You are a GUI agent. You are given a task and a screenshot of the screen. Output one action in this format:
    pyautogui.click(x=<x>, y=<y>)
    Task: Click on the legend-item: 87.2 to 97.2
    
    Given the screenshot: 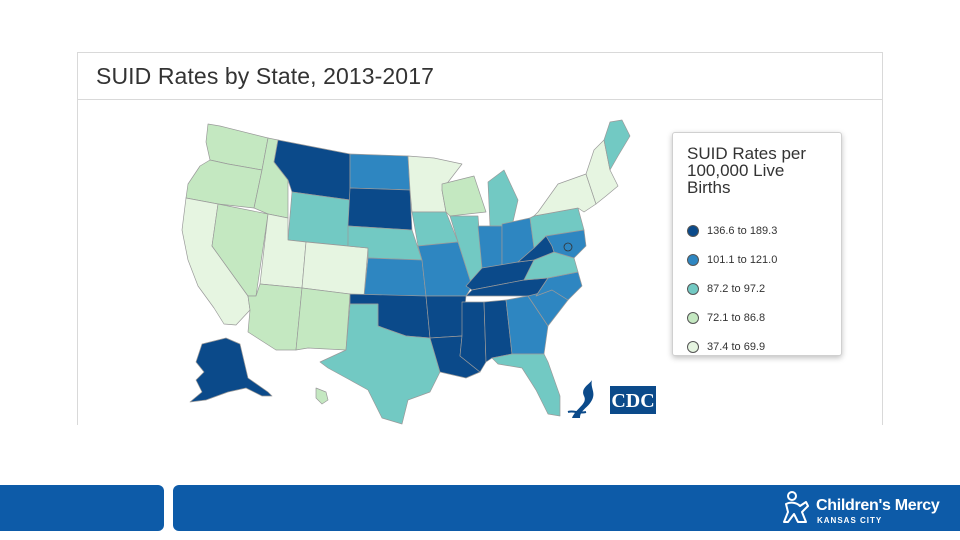 What is the action you would take?
    pyautogui.click(x=757, y=288)
    